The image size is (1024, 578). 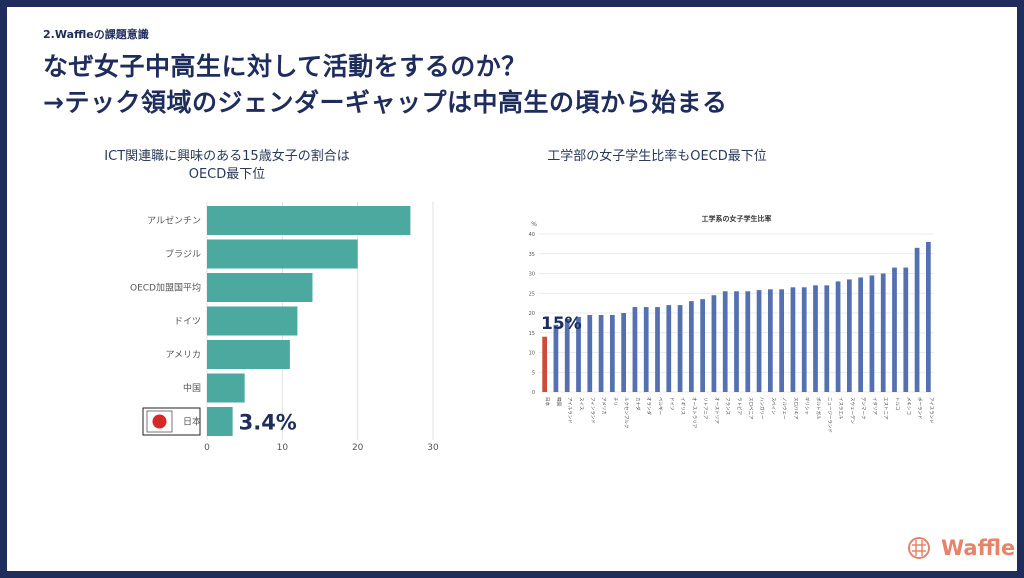 What do you see at coordinates (174, 221) in the screenshot?
I see `category-label: アルゼンチン` at bounding box center [174, 221].